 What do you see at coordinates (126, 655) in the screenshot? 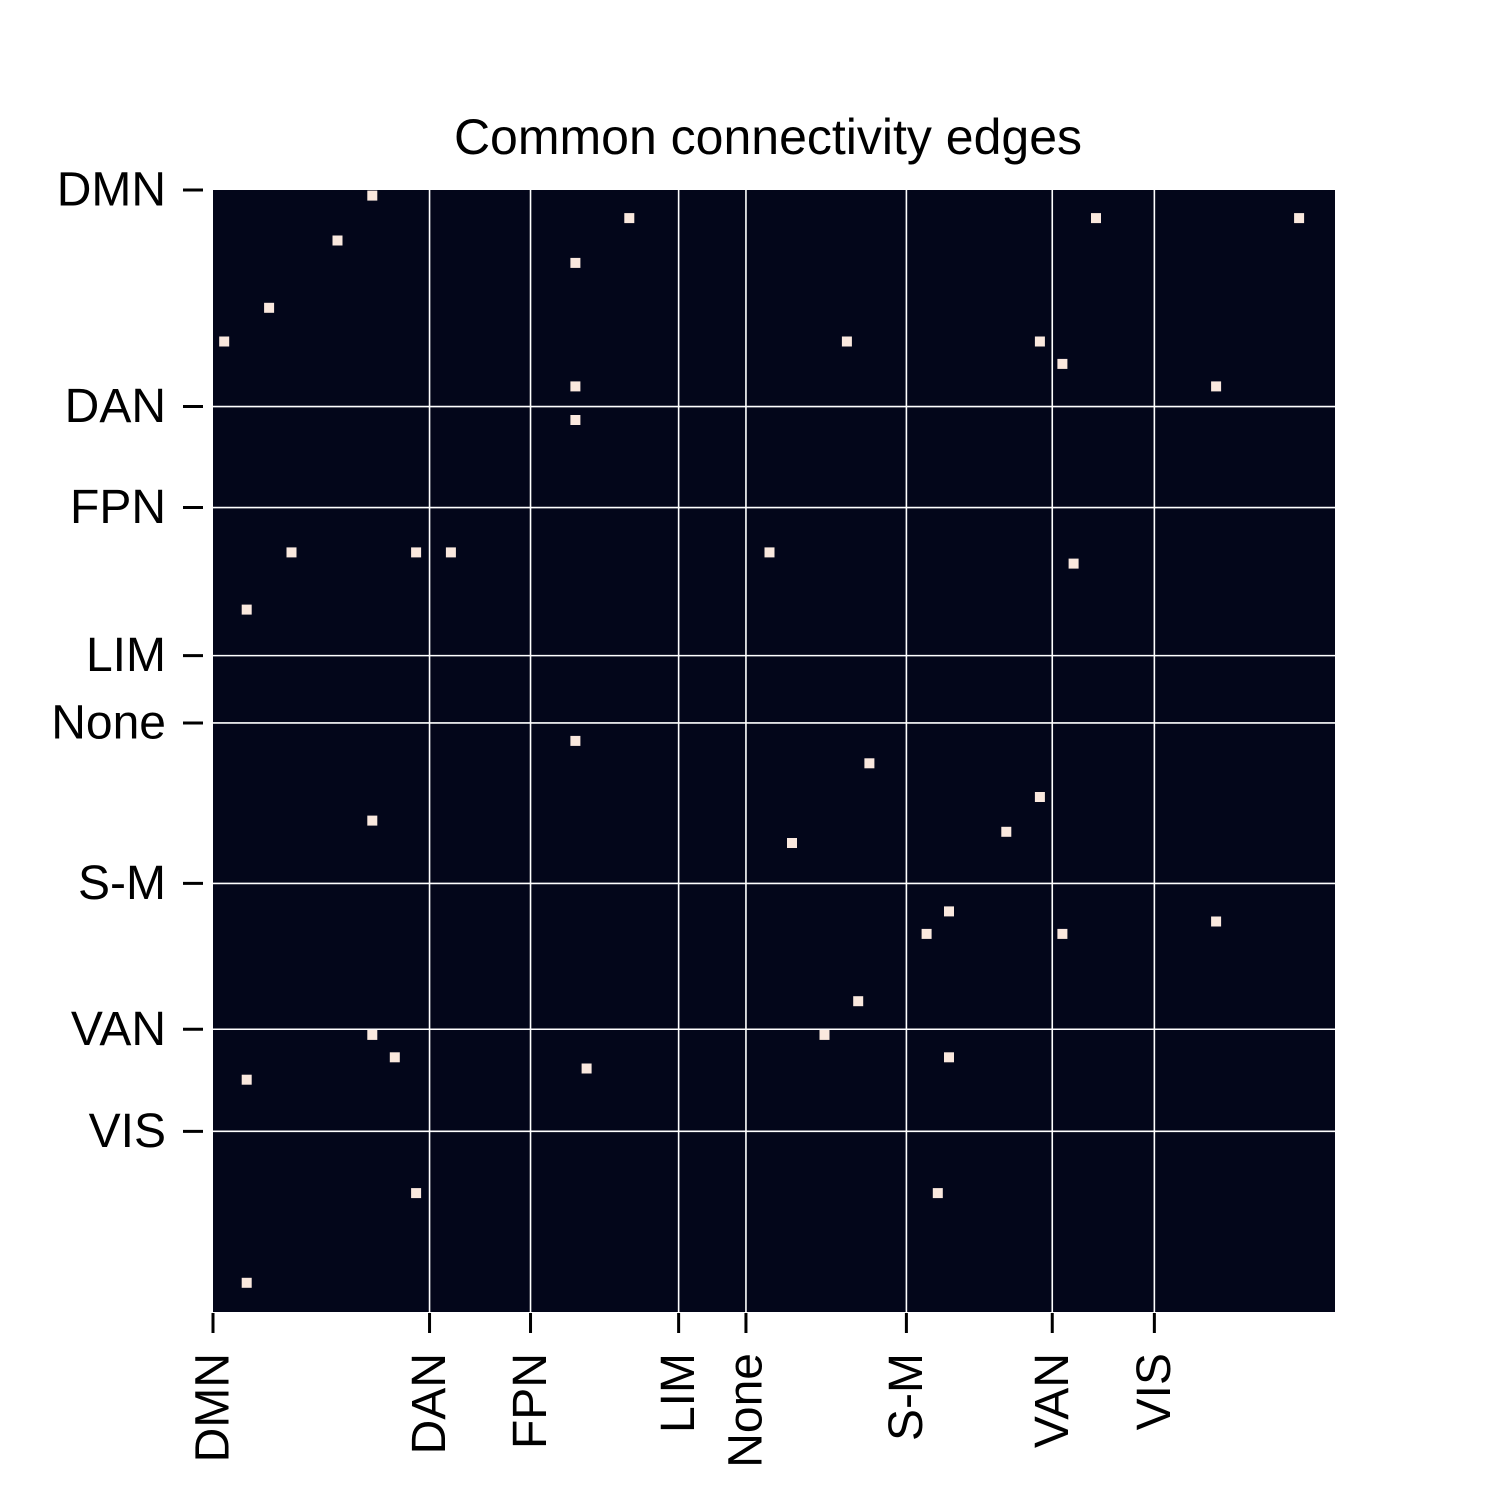
I see `y-tick-label: LIM` at bounding box center [126, 655].